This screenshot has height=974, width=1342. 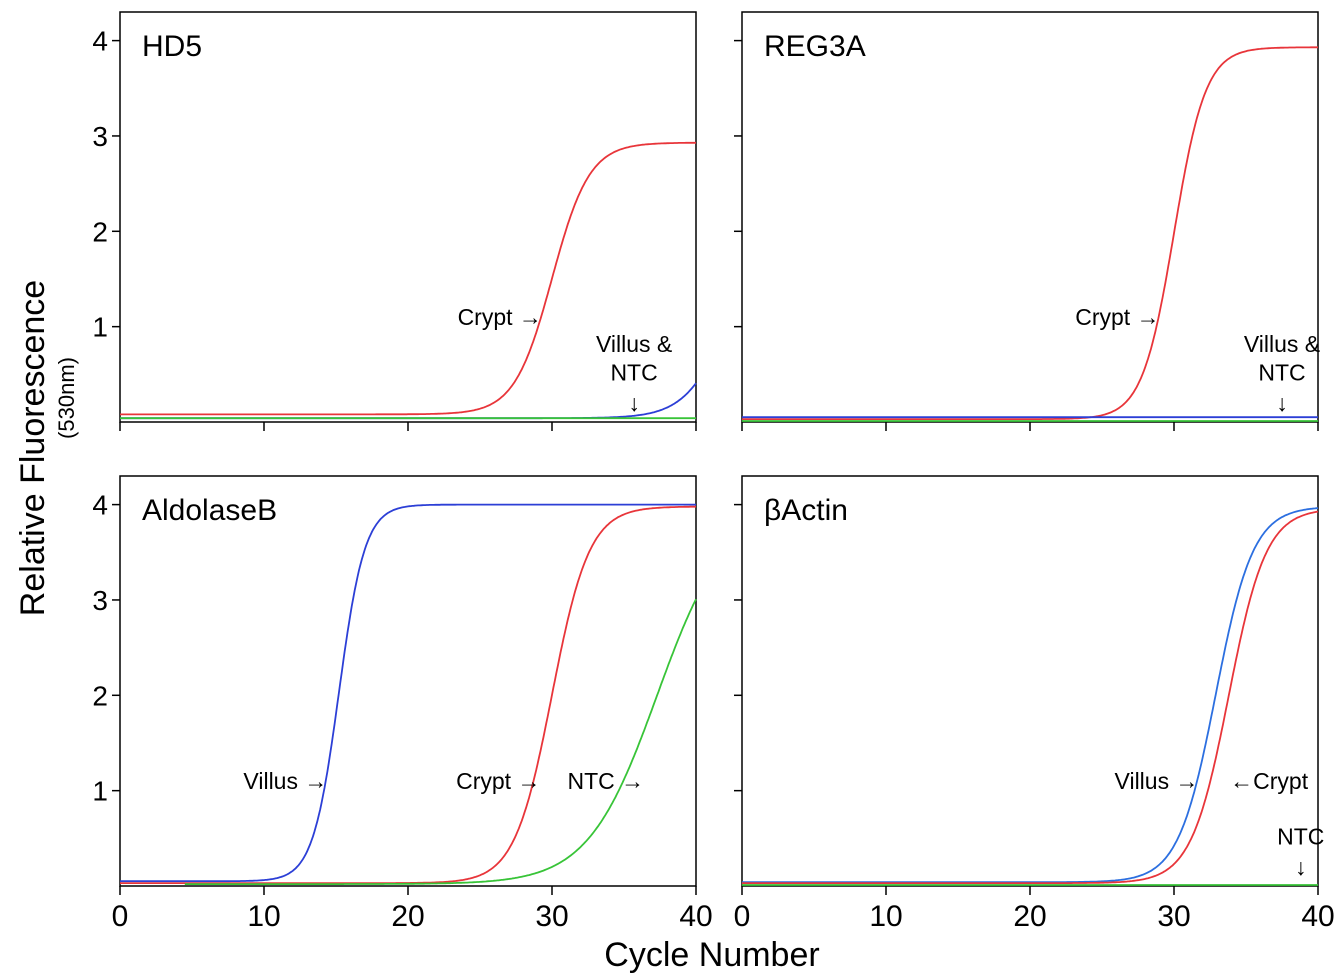 I want to click on x-axis-label: Cycle Number, so click(x=711, y=955).